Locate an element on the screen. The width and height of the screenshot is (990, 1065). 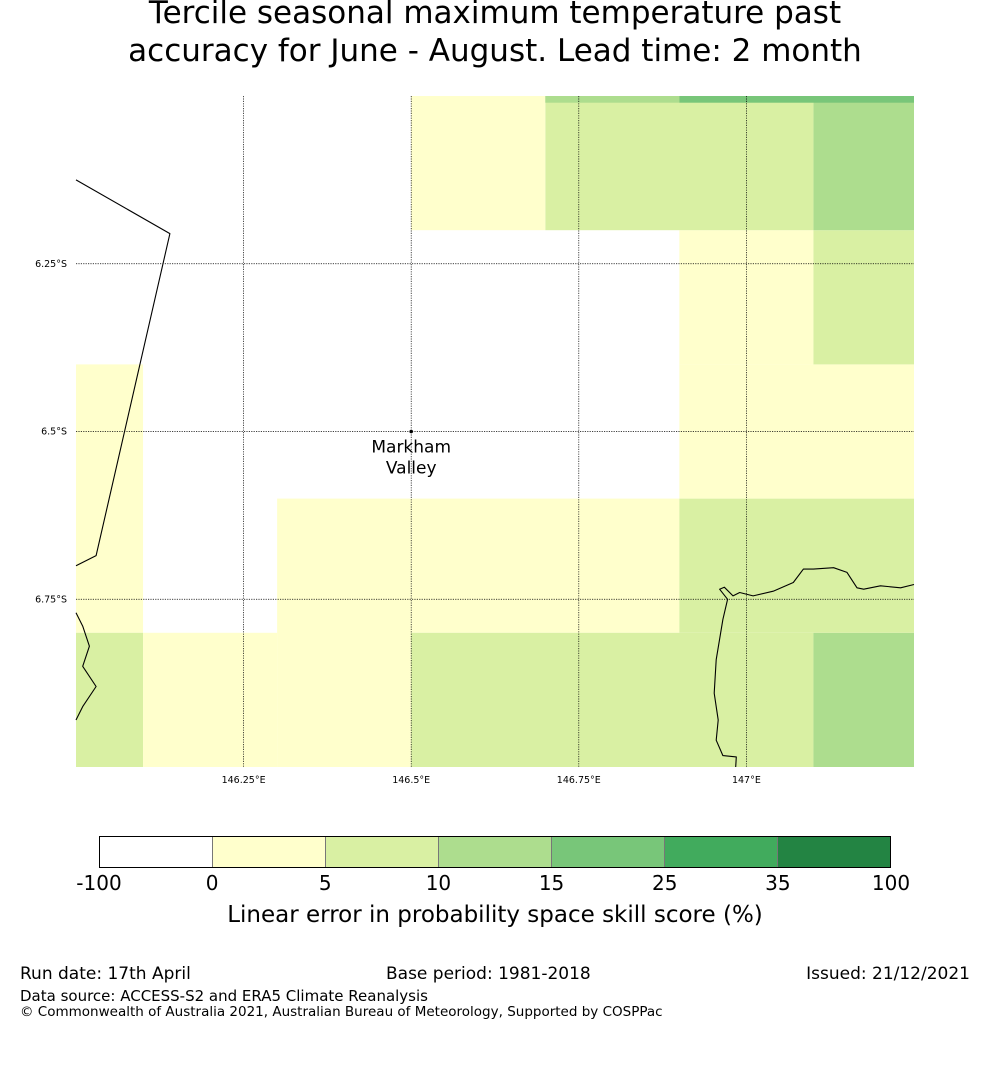
base-period: Base period: 1981-2018 is located at coordinates (488, 974).